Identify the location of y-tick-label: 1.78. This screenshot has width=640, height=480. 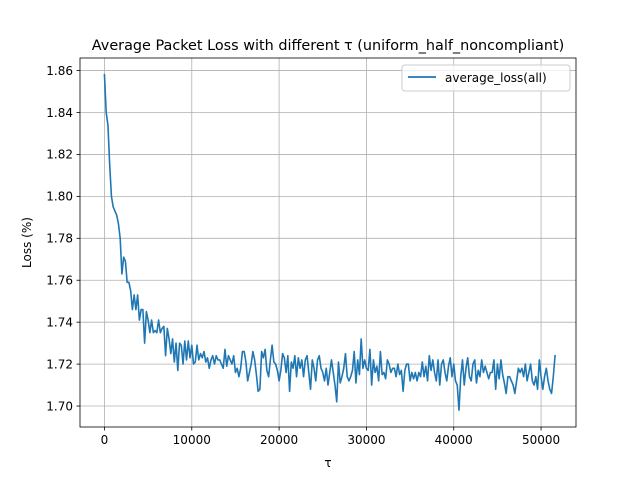
(59, 239).